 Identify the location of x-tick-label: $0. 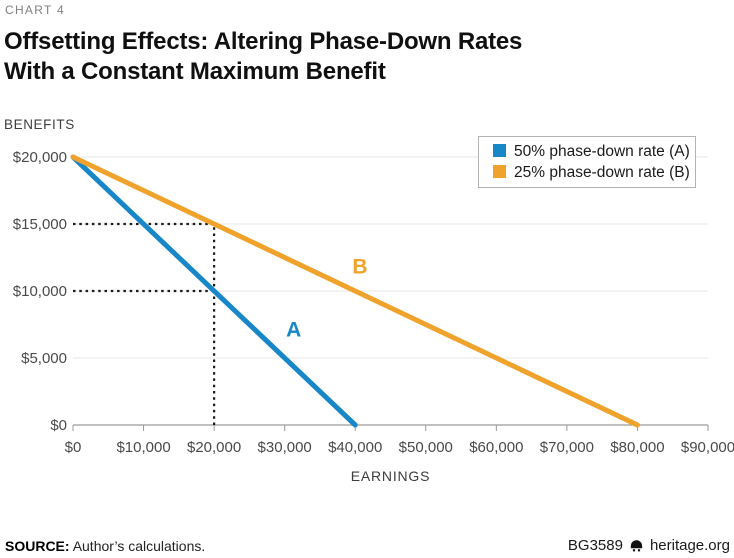
(73, 447).